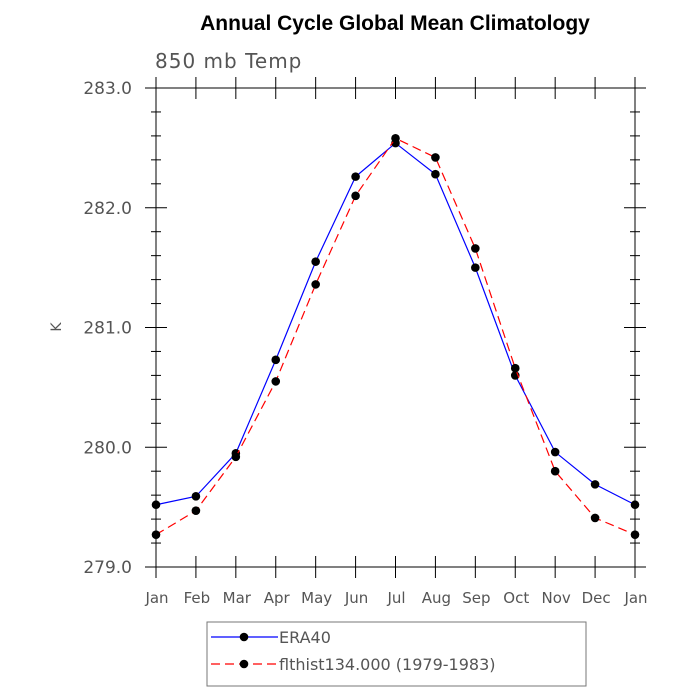 The width and height of the screenshot is (700, 700). I want to click on chart-title: Annual Cycle Global Mean Climatology, so click(395, 23).